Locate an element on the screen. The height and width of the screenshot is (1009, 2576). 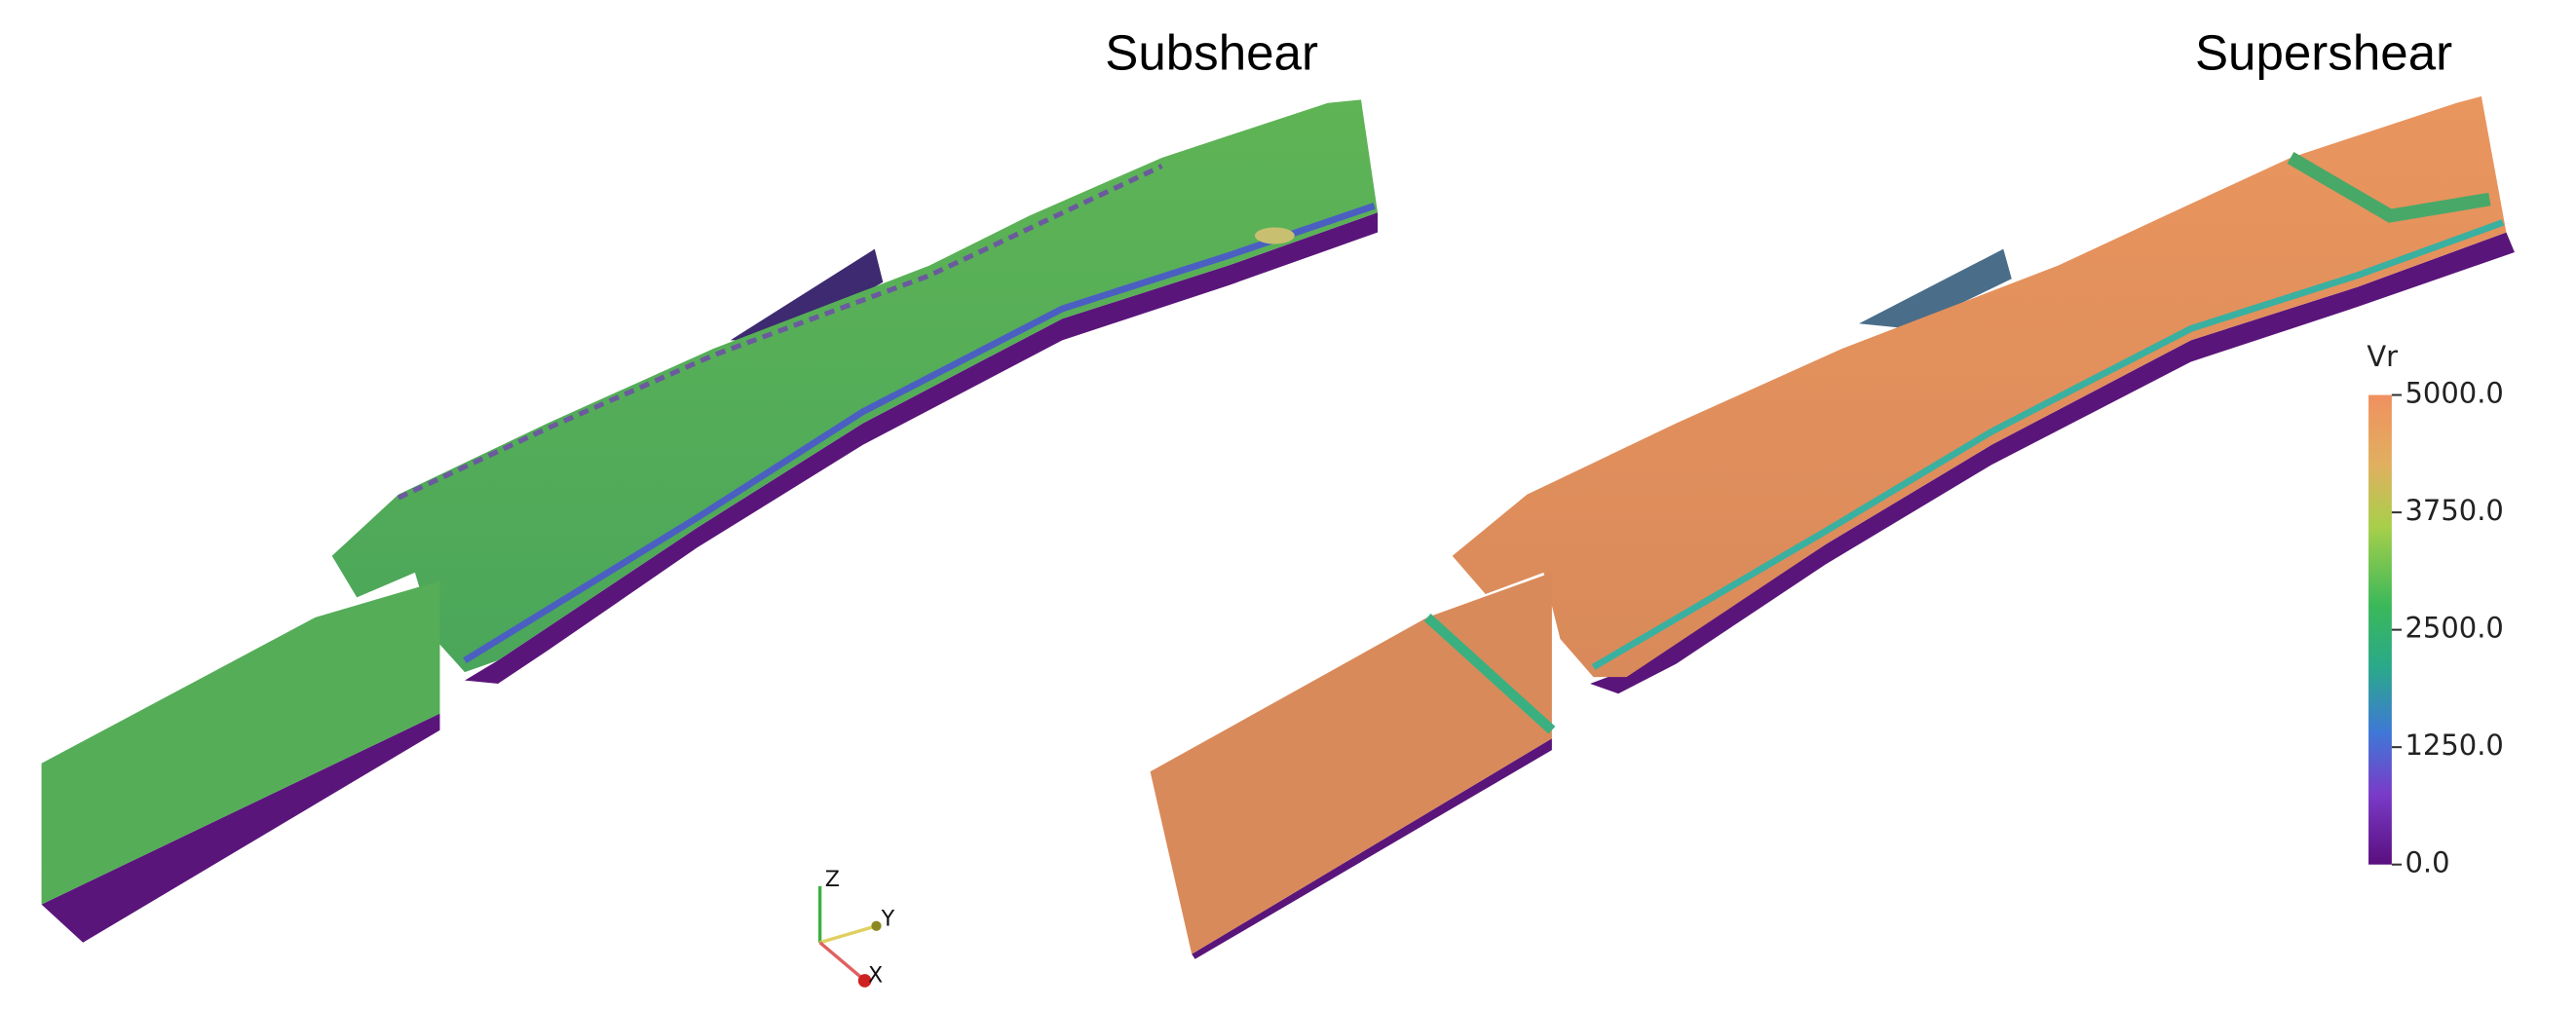
y-axis is located at coordinates (848, 934).